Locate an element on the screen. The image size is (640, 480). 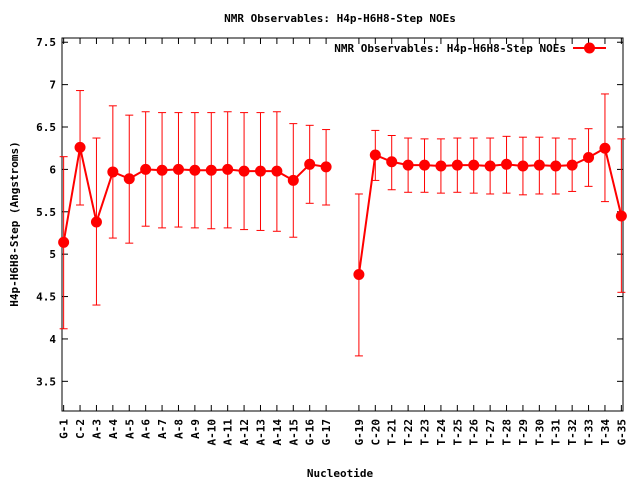
x-tick-label: T-25 is located at coordinates (457, 432).